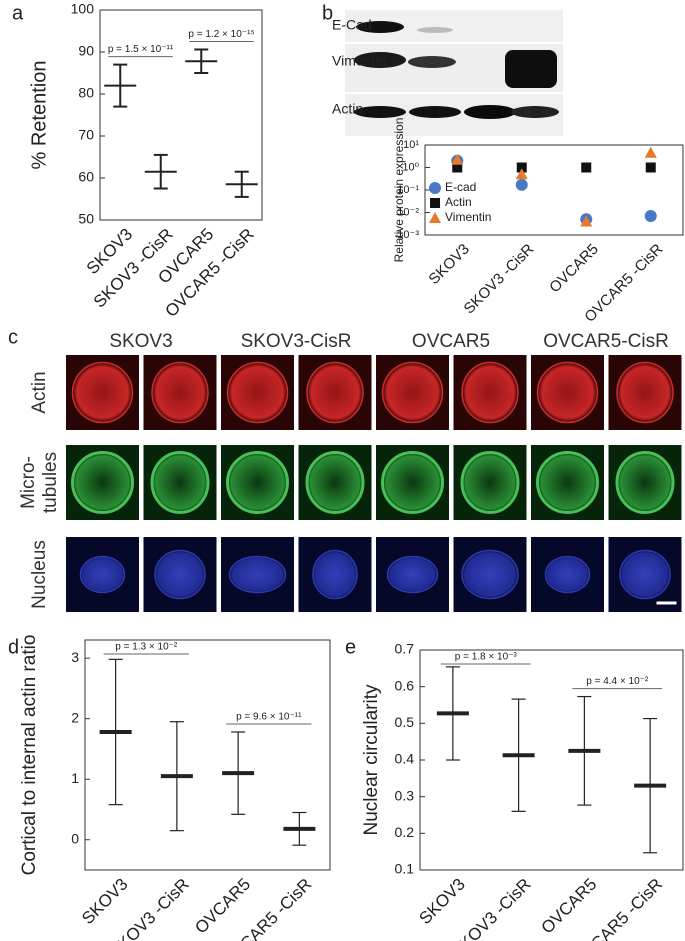  I want to click on y-tick-label: 10⁻², so click(408, 212).